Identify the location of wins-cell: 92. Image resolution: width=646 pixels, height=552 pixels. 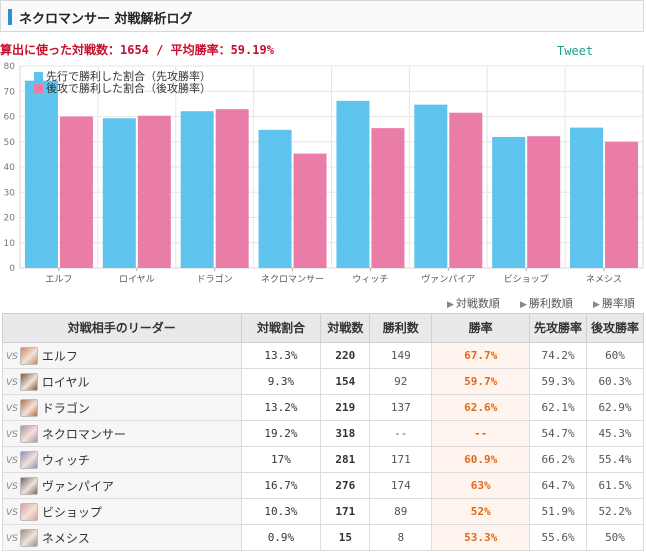
(401, 381).